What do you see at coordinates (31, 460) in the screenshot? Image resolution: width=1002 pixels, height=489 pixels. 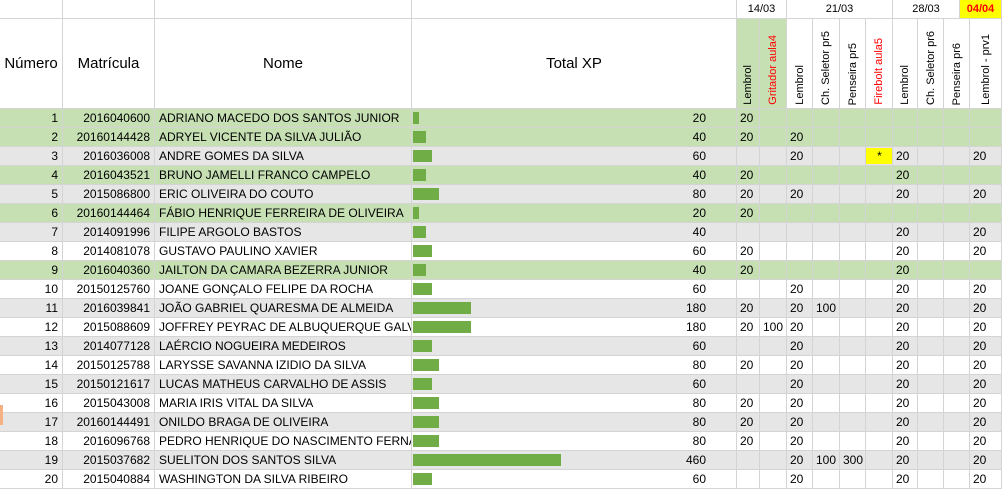 I see `row-numero: 19` at bounding box center [31, 460].